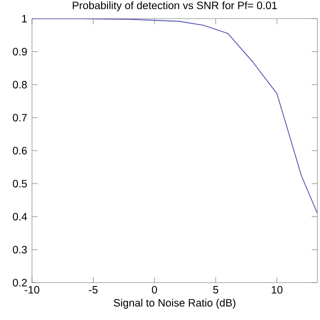 The width and height of the screenshot is (320, 320). I want to click on y-tick-label: 0.4, so click(19, 216).